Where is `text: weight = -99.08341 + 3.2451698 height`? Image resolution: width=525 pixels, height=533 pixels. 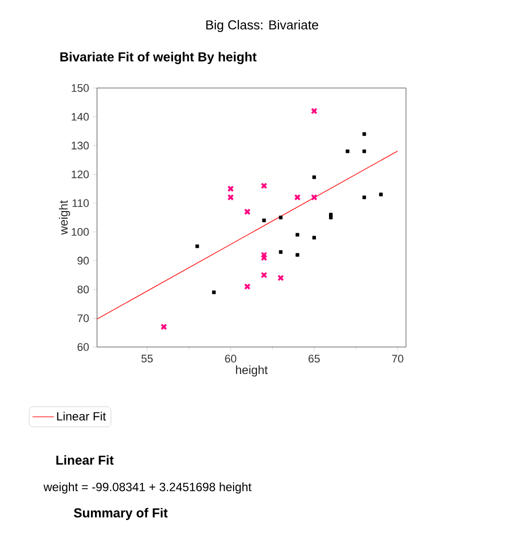 text: weight = -99.08341 + 3.2451698 height is located at coordinates (148, 488).